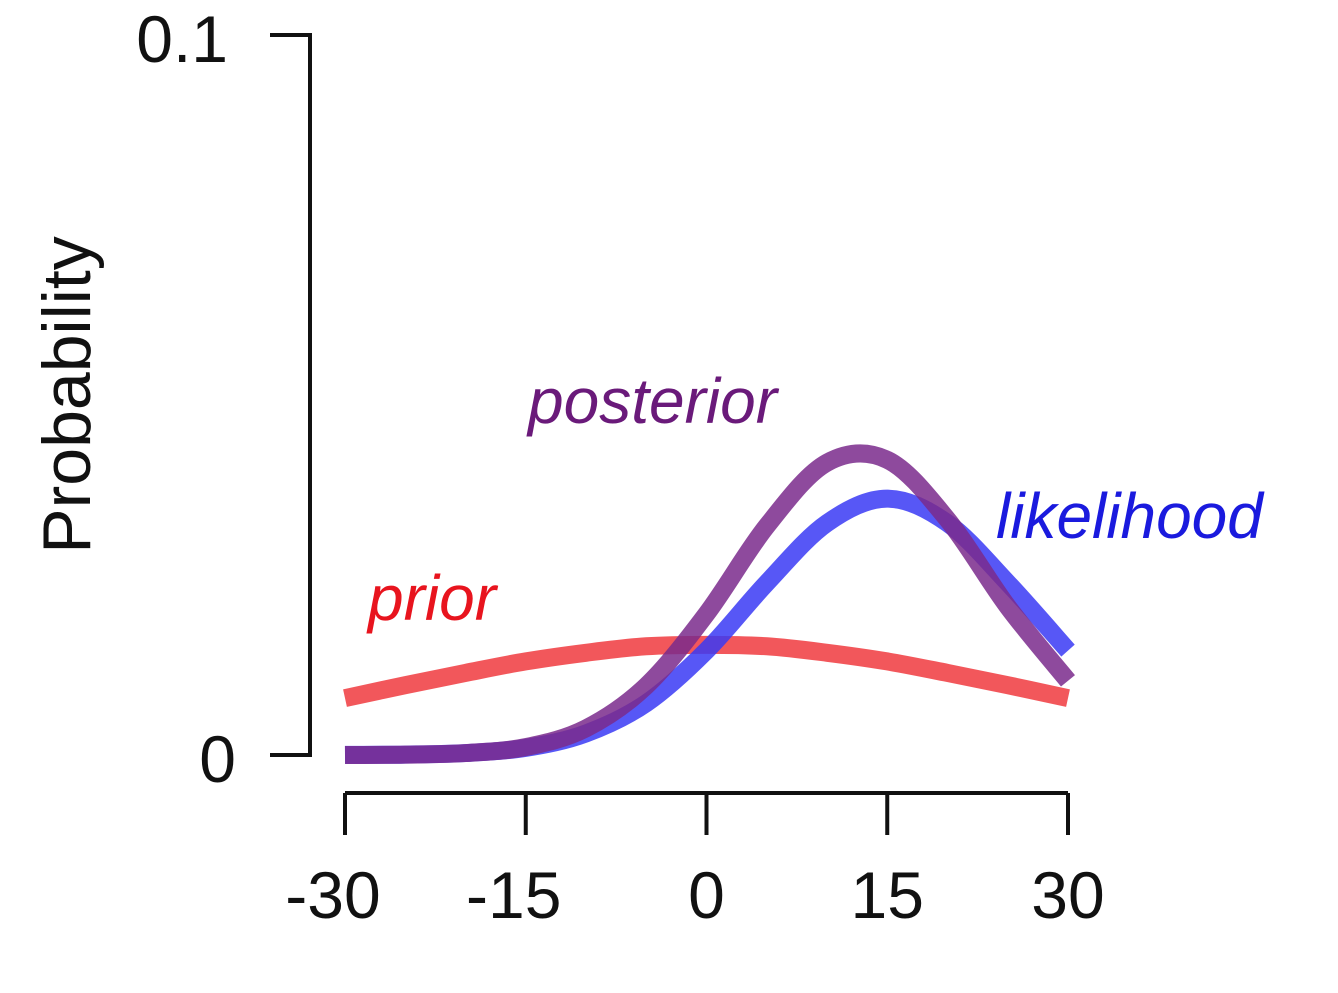 Image resolution: width=1338 pixels, height=993 pixels. What do you see at coordinates (182, 39) in the screenshot?
I see `y-tick-label-0.1: 0.1` at bounding box center [182, 39].